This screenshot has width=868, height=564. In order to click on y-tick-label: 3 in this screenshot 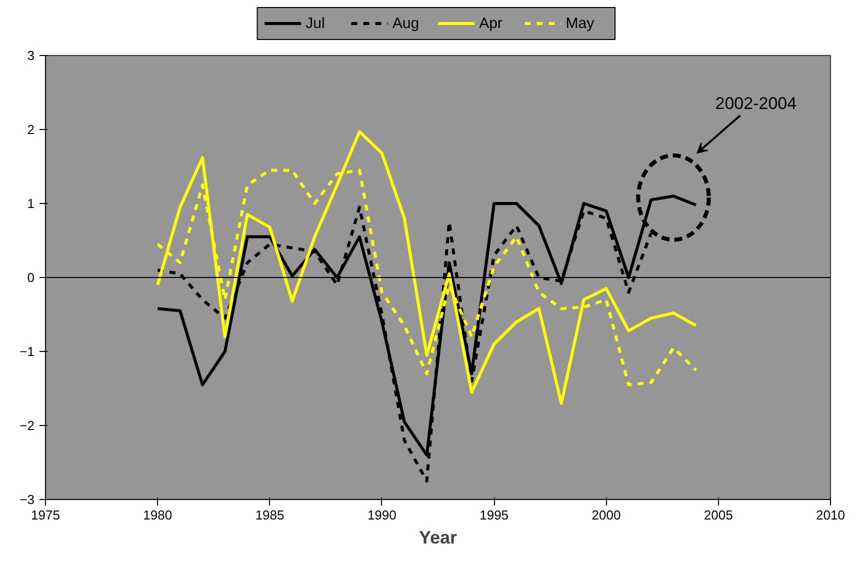, I will do `click(31, 55)`.